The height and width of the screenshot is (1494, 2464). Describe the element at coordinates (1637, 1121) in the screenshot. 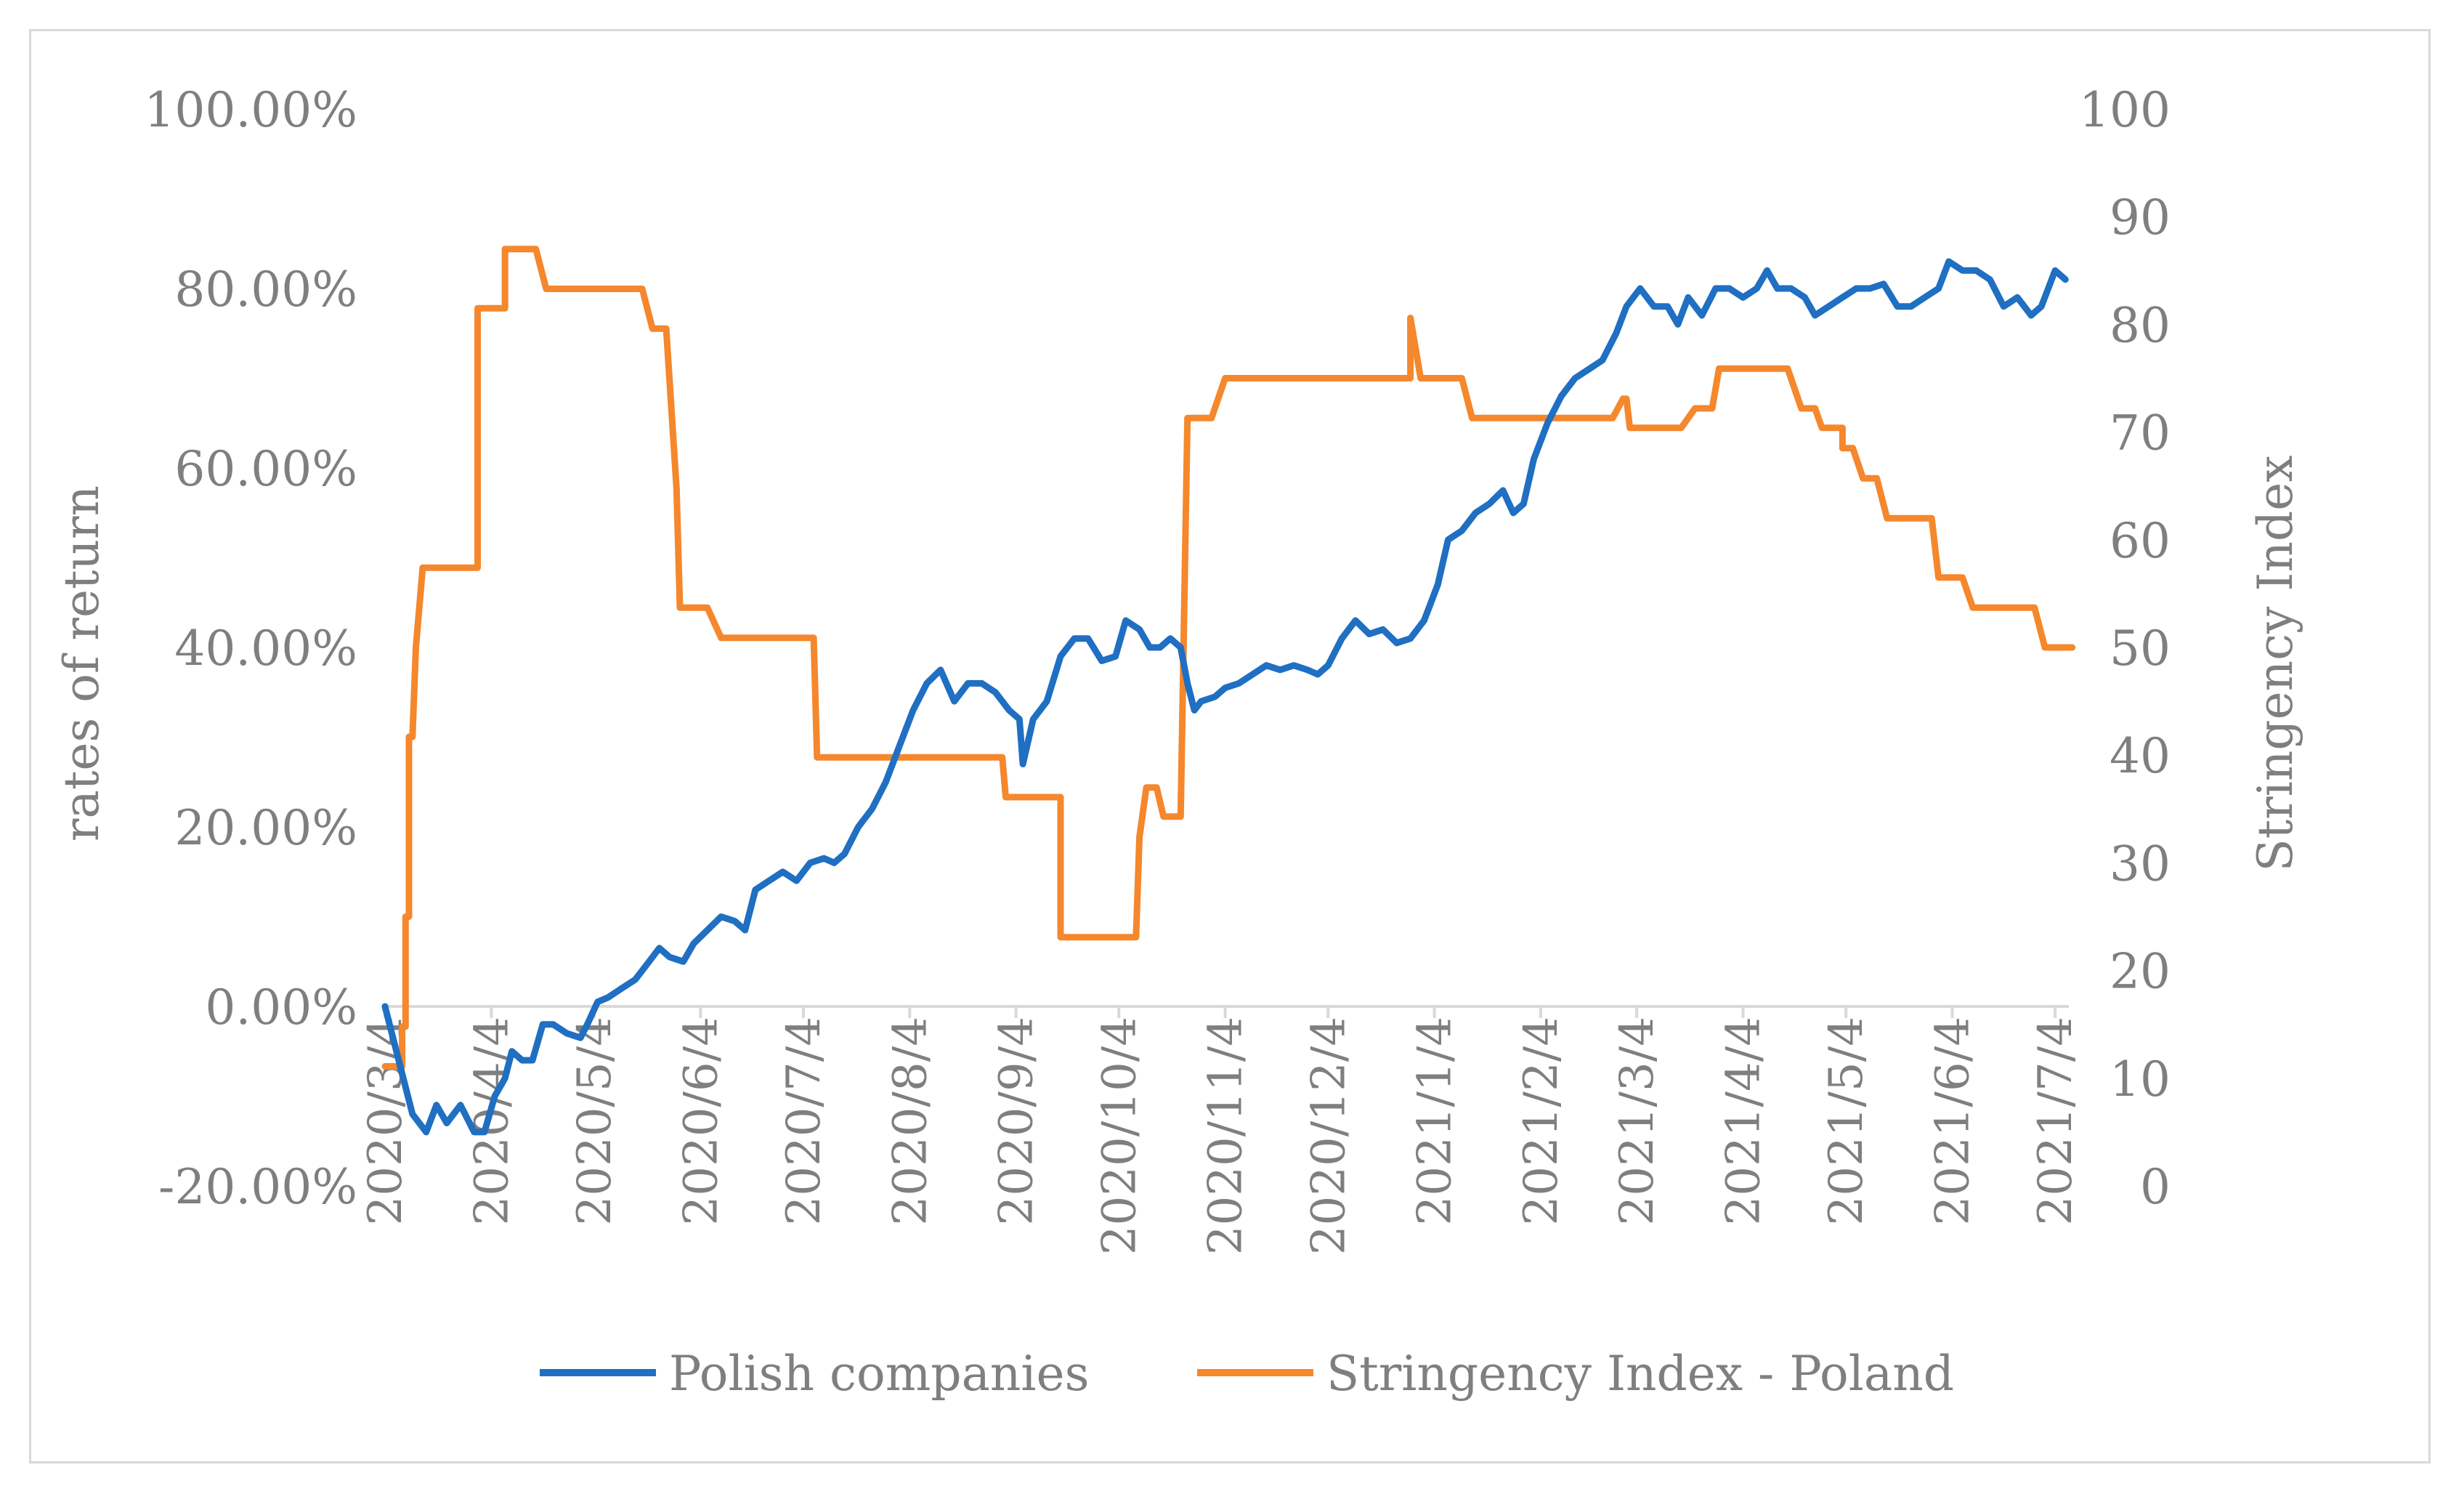

I see `x-axis-tick-label: 2021/3/4` at that location.